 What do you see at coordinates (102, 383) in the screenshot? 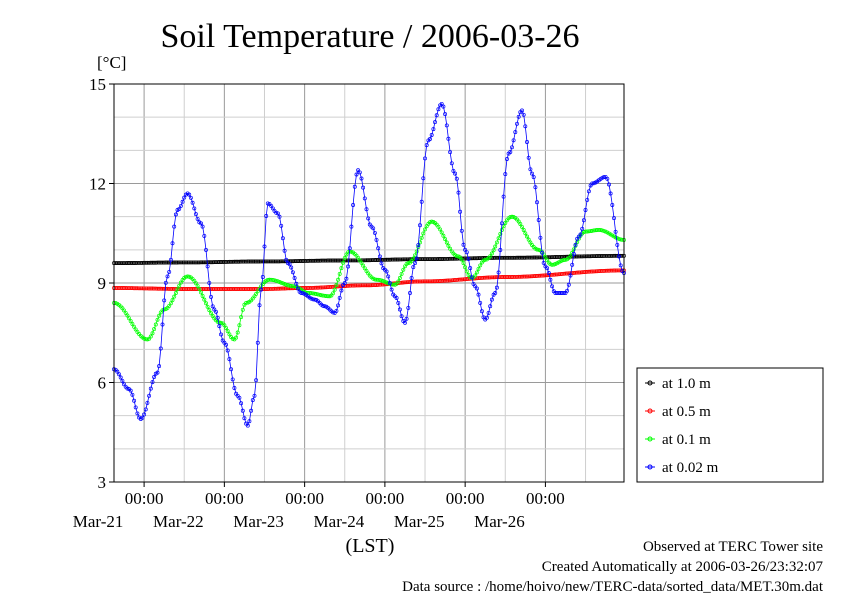
I see `y-tick-label: 6` at bounding box center [102, 383].